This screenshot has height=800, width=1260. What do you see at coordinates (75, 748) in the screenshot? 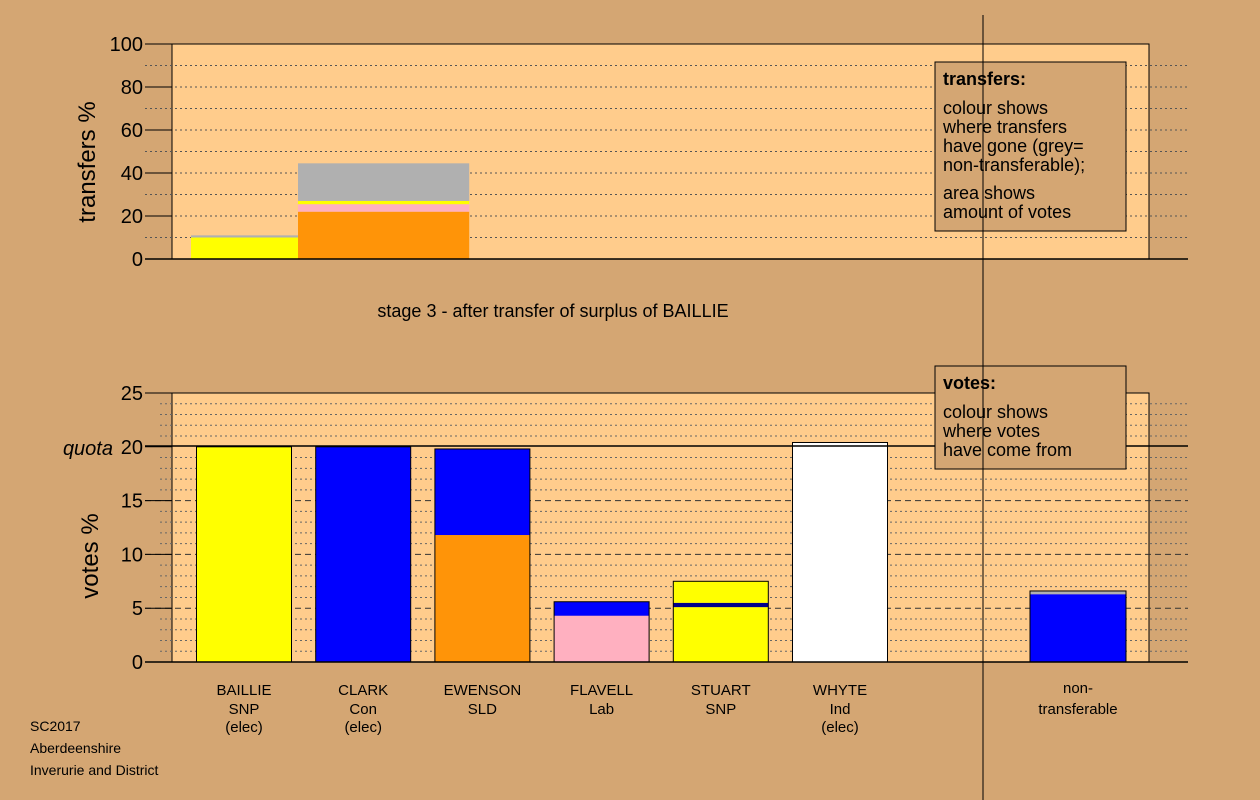
I see `footer-council: Aberdeenshire` at bounding box center [75, 748].